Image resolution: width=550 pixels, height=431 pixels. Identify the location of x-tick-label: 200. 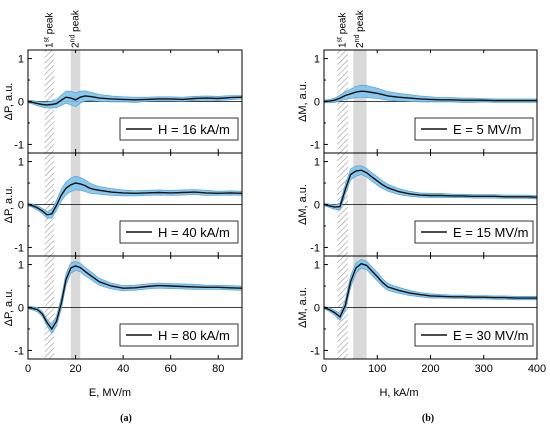
(430, 369).